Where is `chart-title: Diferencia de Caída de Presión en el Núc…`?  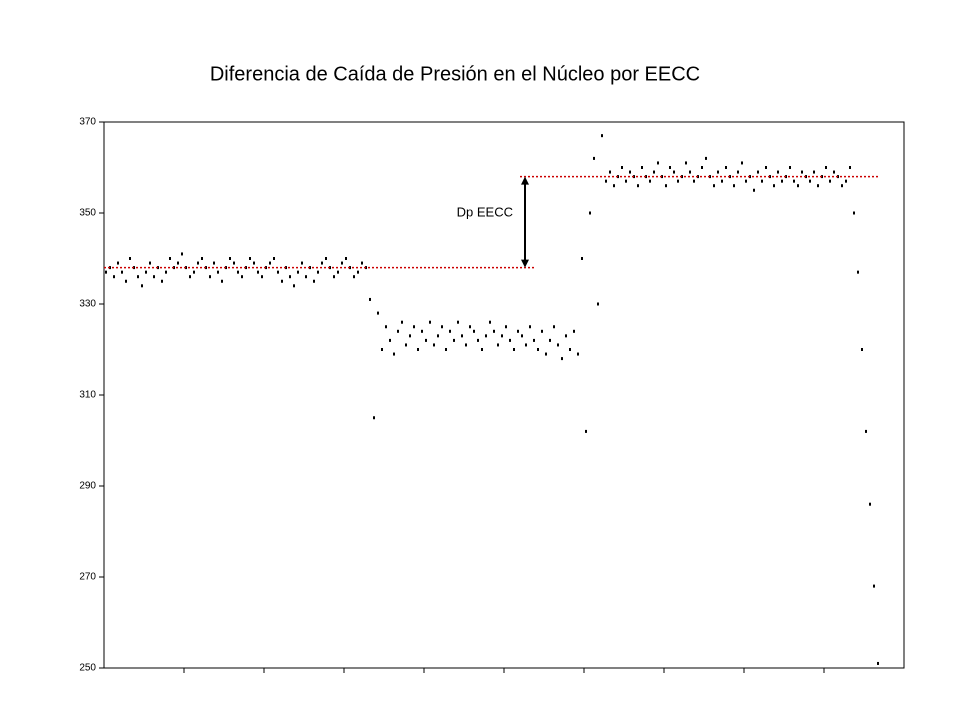 chart-title: Diferencia de Caída de Presión en el Núc… is located at coordinates (455, 74).